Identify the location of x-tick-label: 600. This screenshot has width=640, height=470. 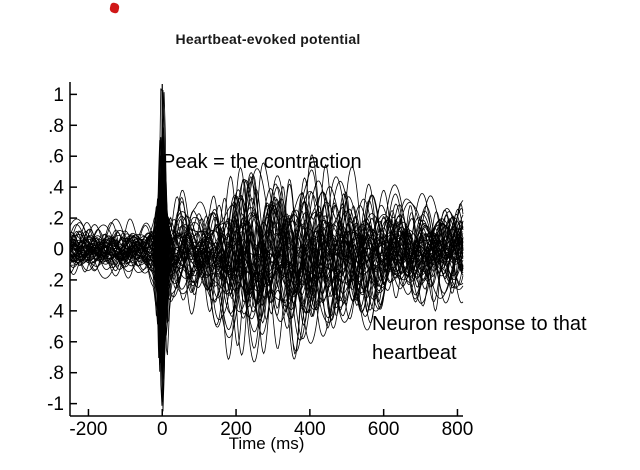
(384, 429).